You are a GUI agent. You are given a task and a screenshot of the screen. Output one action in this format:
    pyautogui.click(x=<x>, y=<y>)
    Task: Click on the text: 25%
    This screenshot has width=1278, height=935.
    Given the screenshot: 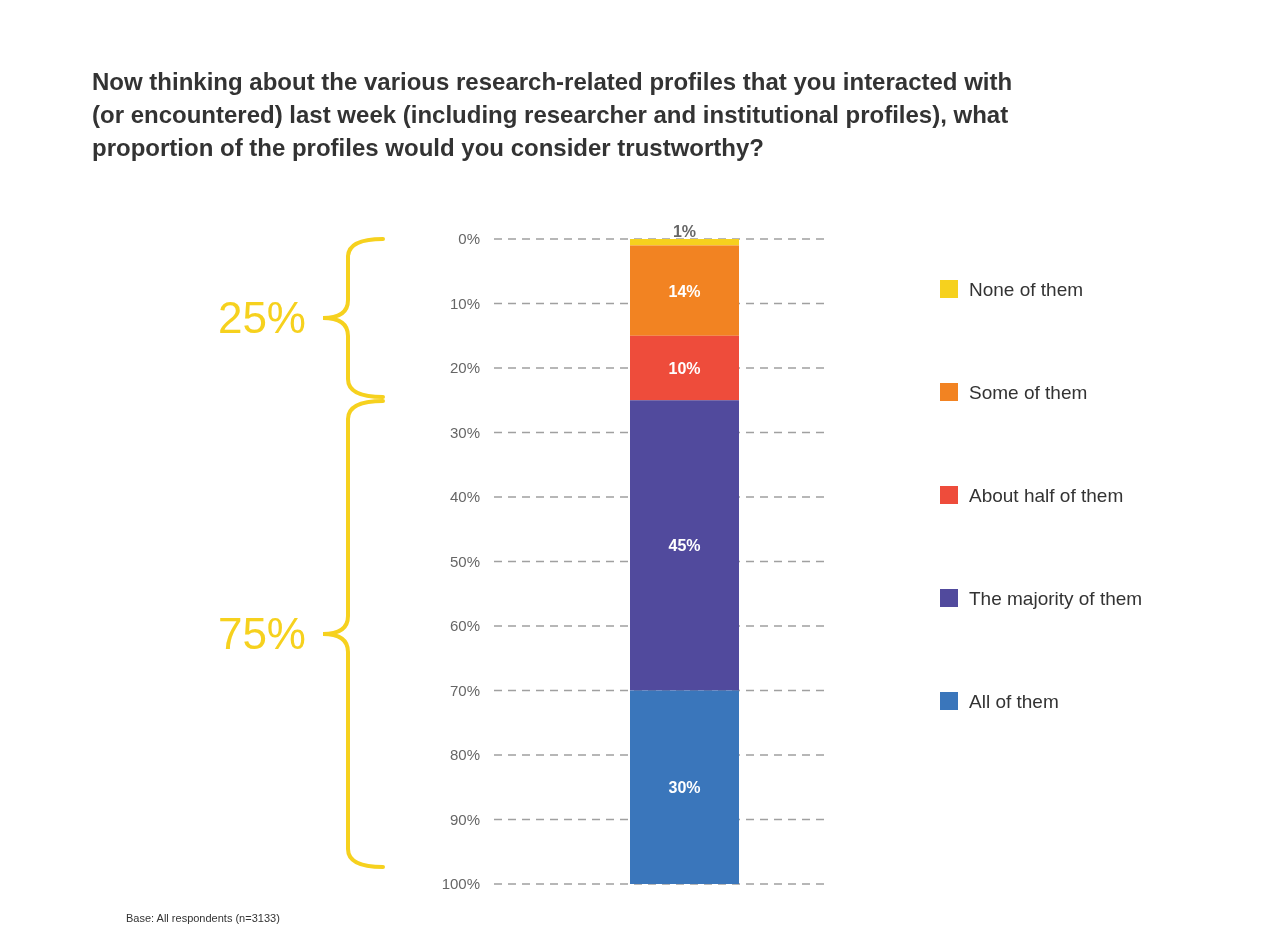 What is the action you would take?
    pyautogui.click(x=261, y=317)
    